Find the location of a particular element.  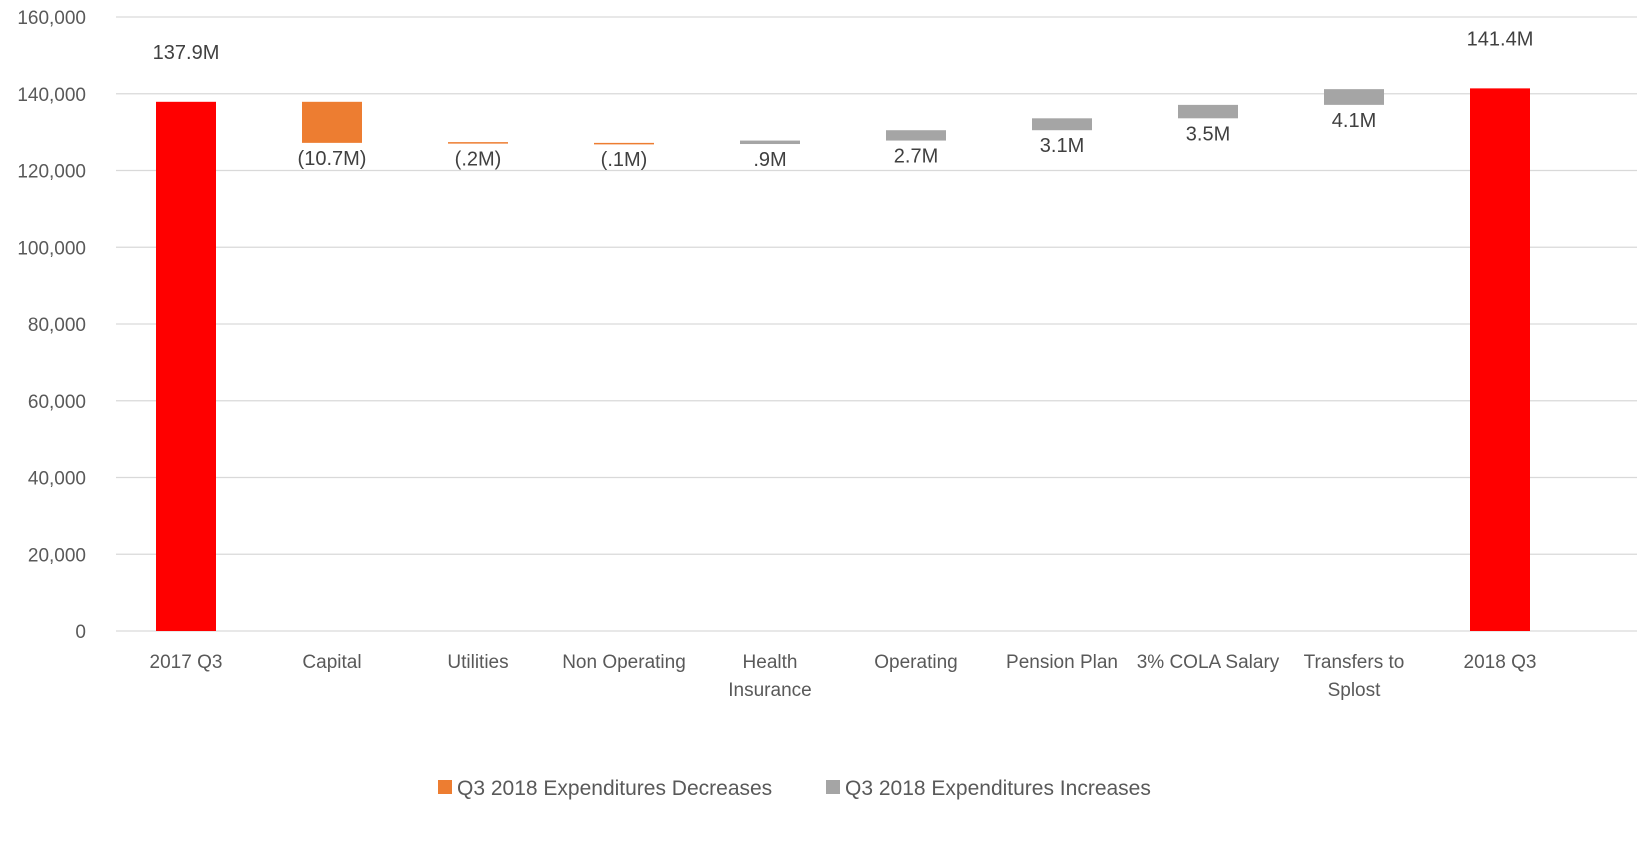

category-label: 3% COLA Salary is located at coordinates (1208, 662).